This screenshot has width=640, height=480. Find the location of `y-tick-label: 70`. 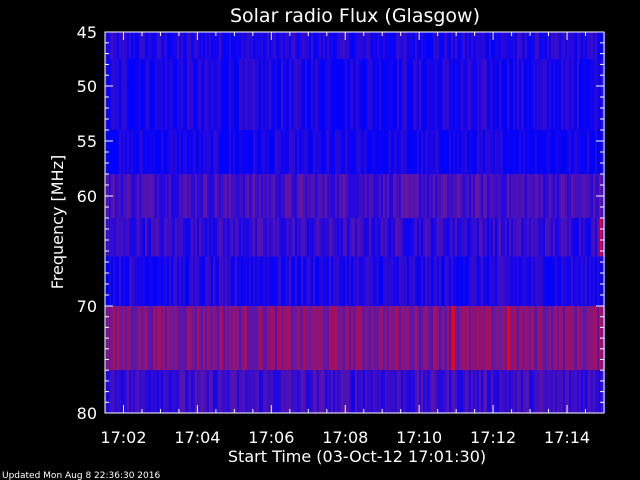

y-tick-label: 70 is located at coordinates (87, 306).